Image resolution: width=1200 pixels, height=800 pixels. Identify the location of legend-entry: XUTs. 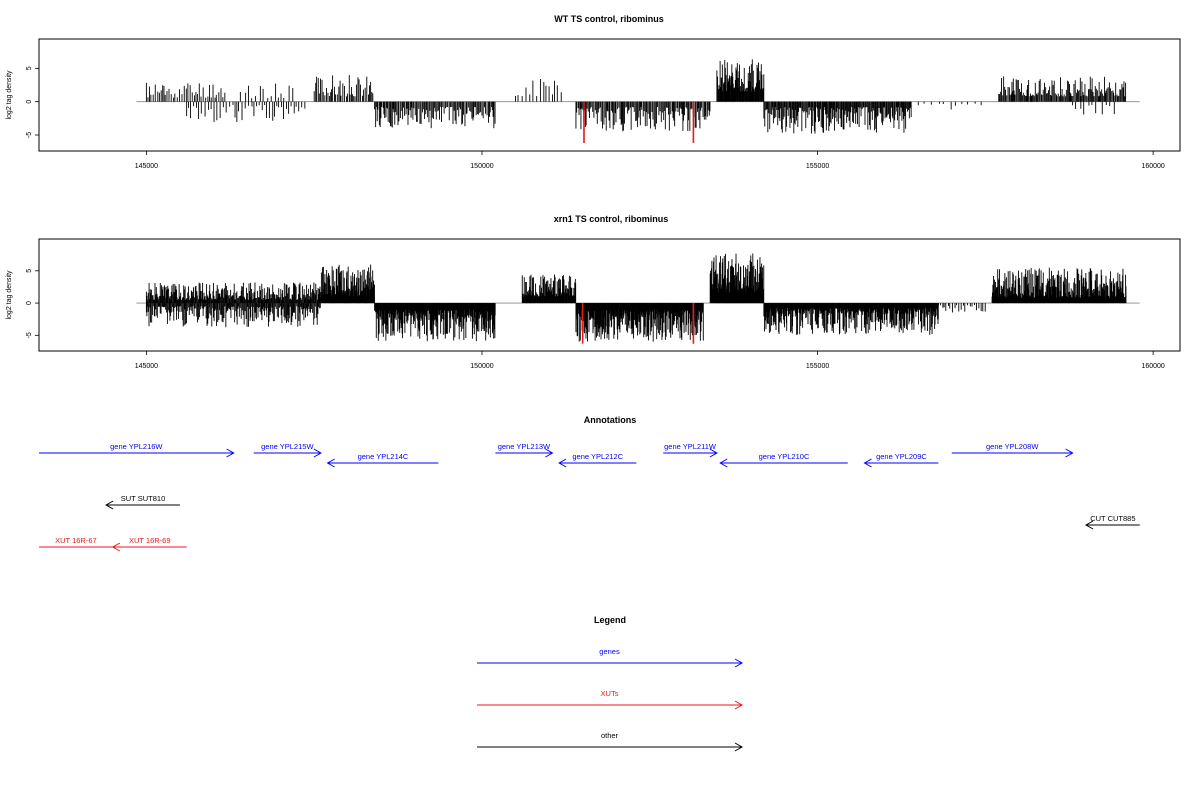
(610, 699).